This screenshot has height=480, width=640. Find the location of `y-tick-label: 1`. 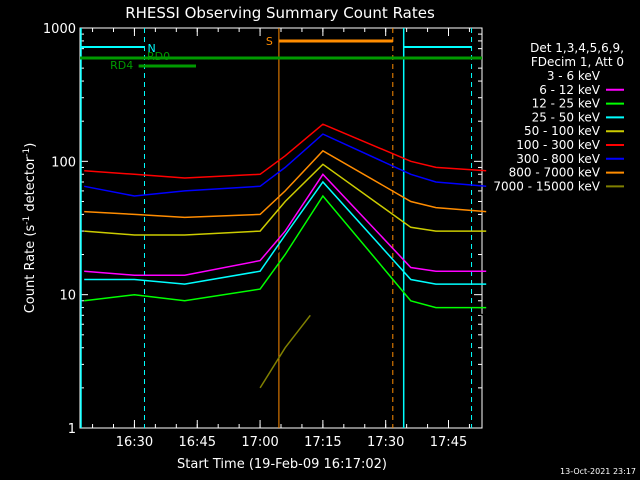

y-tick-label: 1 is located at coordinates (72, 429).